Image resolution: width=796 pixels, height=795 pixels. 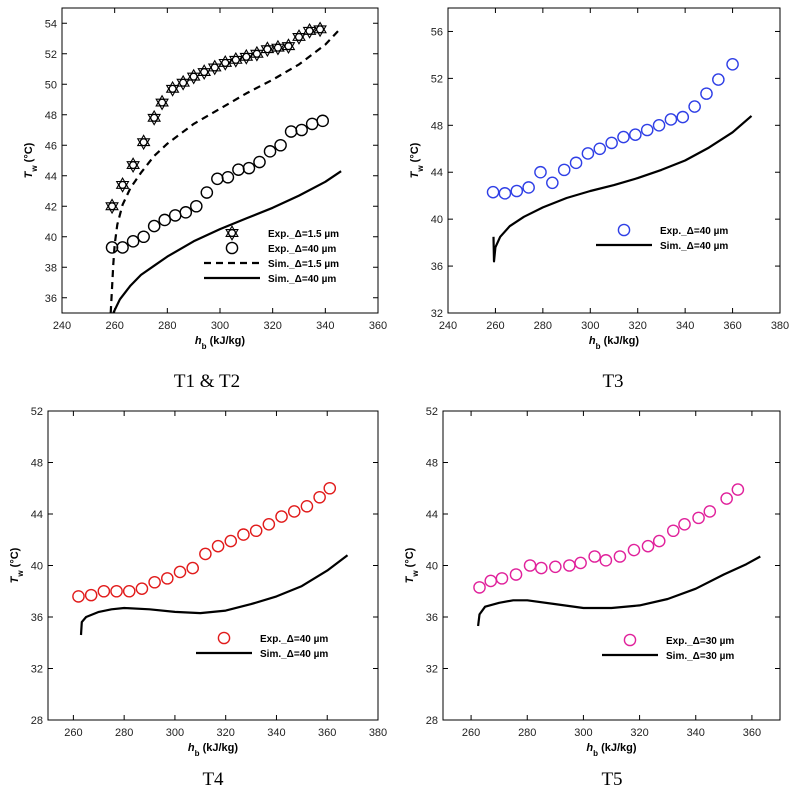 What do you see at coordinates (51, 268) in the screenshot?
I see `y-tick-label: 38` at bounding box center [51, 268].